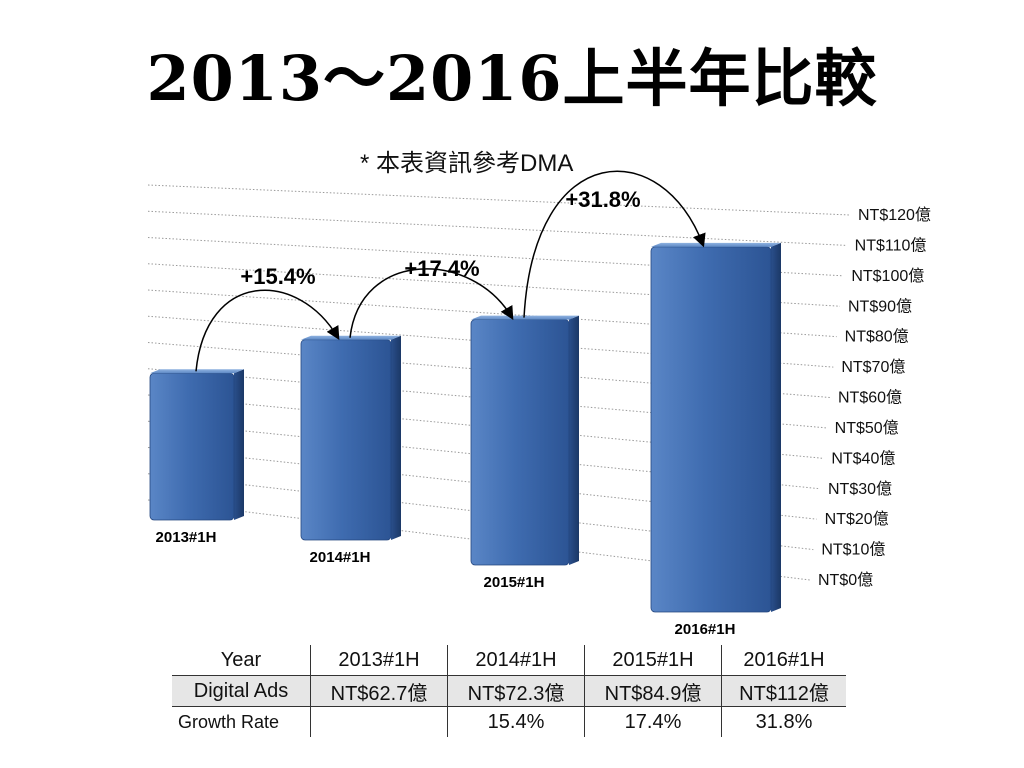 Image resolution: width=1024 pixels, height=768 pixels. What do you see at coordinates (870, 398) in the screenshot?
I see `y-tick-label: NT$60億` at bounding box center [870, 398].